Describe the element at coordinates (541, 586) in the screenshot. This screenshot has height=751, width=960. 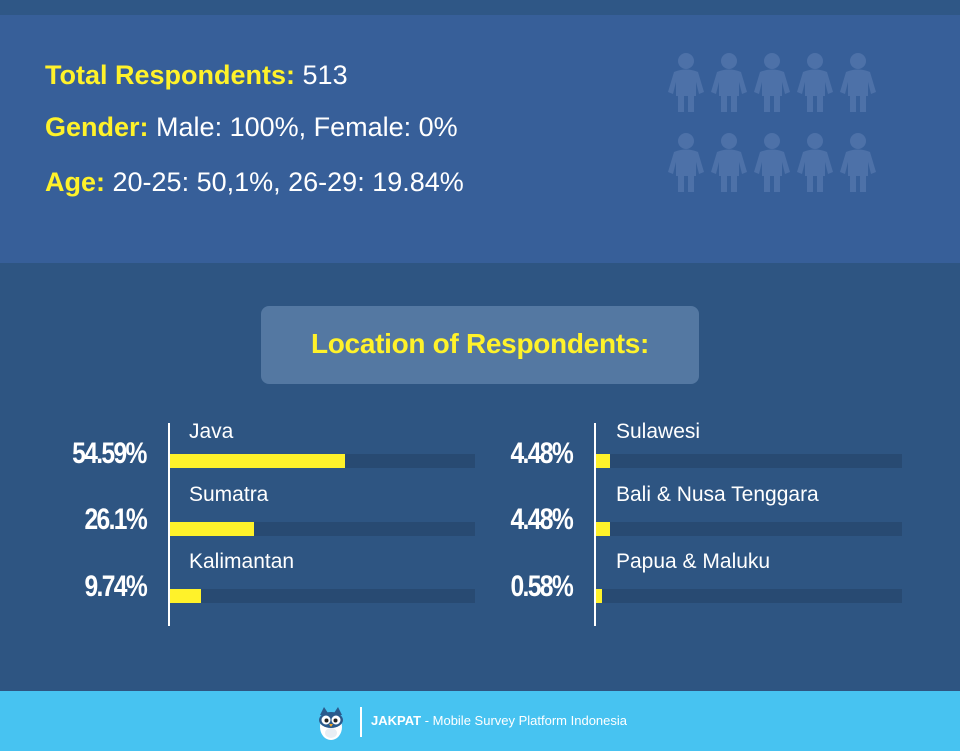
I see `value-label: 0.58%` at that location.